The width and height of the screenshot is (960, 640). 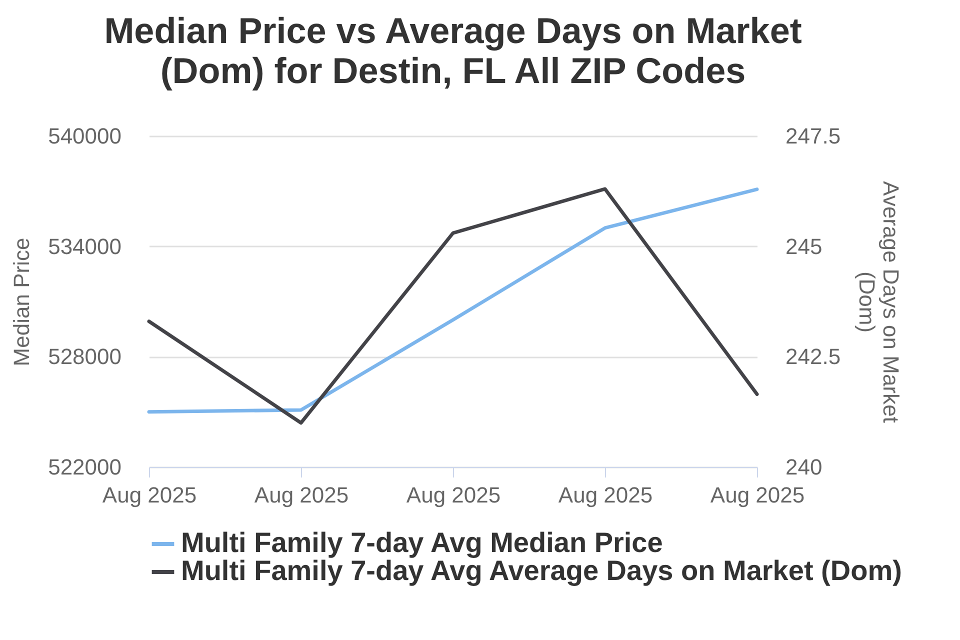 What do you see at coordinates (804, 246) in the screenshot?
I see `y2-tick-label: 245` at bounding box center [804, 246].